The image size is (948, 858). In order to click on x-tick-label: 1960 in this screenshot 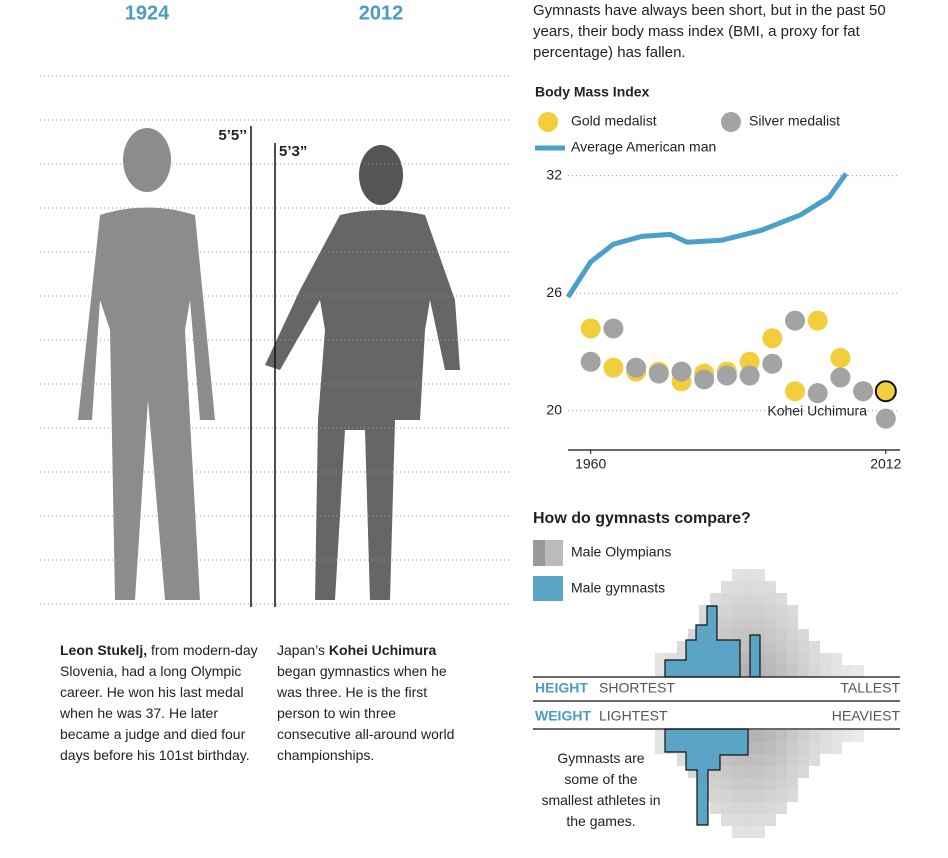, I will do `click(590, 464)`.